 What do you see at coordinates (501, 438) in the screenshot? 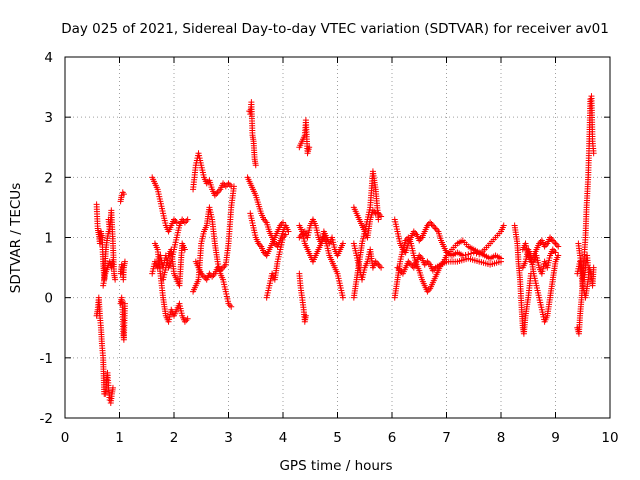
I see `x-tick-label: 8` at bounding box center [501, 438].